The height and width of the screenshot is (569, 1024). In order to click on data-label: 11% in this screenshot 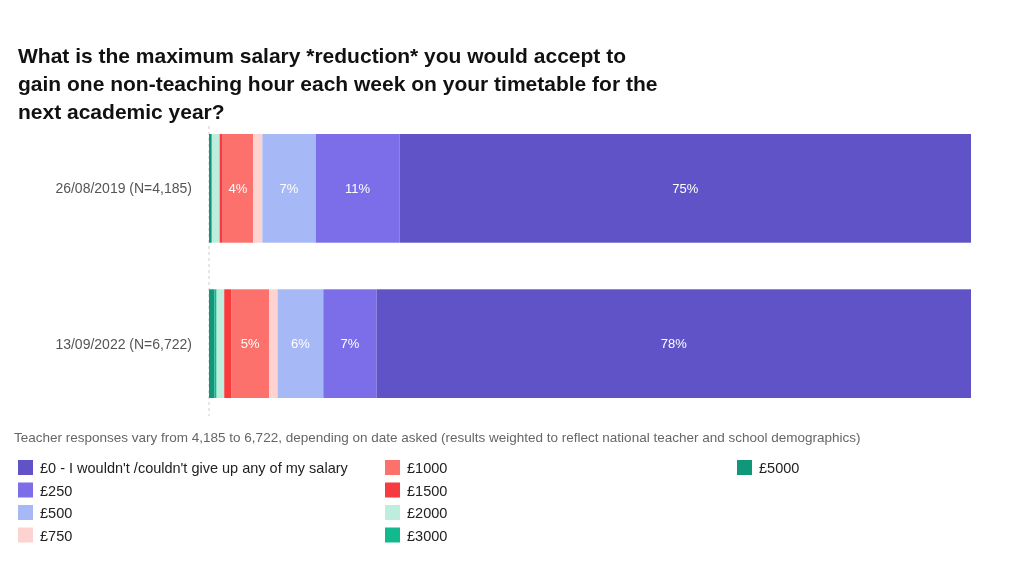, I will do `click(358, 188)`.